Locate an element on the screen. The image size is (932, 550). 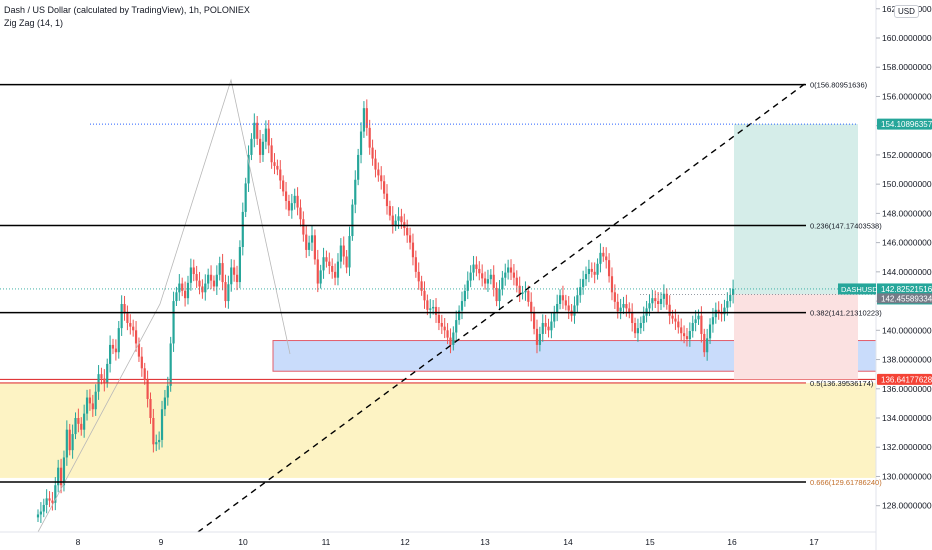
x-tick-label: 13 is located at coordinates (485, 542).